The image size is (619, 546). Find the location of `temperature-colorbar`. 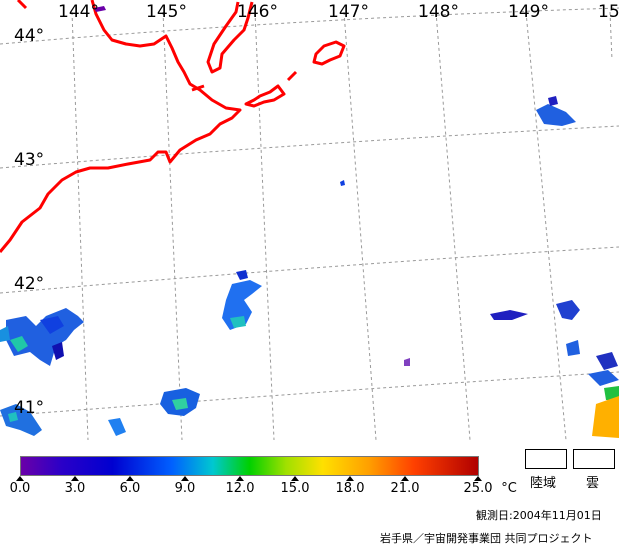

temperature-colorbar is located at coordinates (249, 466).